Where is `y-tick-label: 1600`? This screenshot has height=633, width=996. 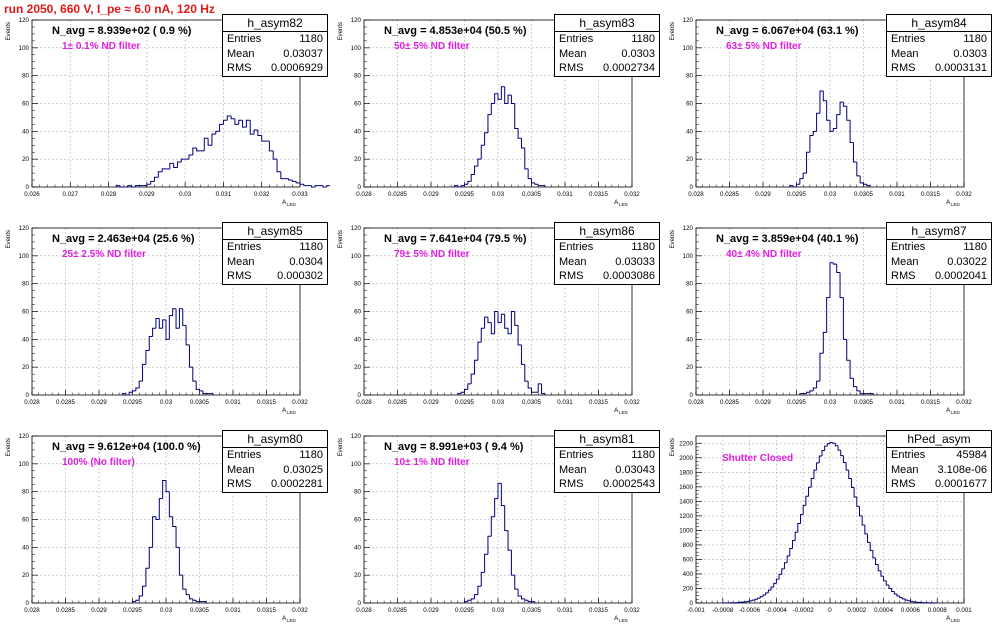
y-tick-label: 1600 is located at coordinates (686, 487).